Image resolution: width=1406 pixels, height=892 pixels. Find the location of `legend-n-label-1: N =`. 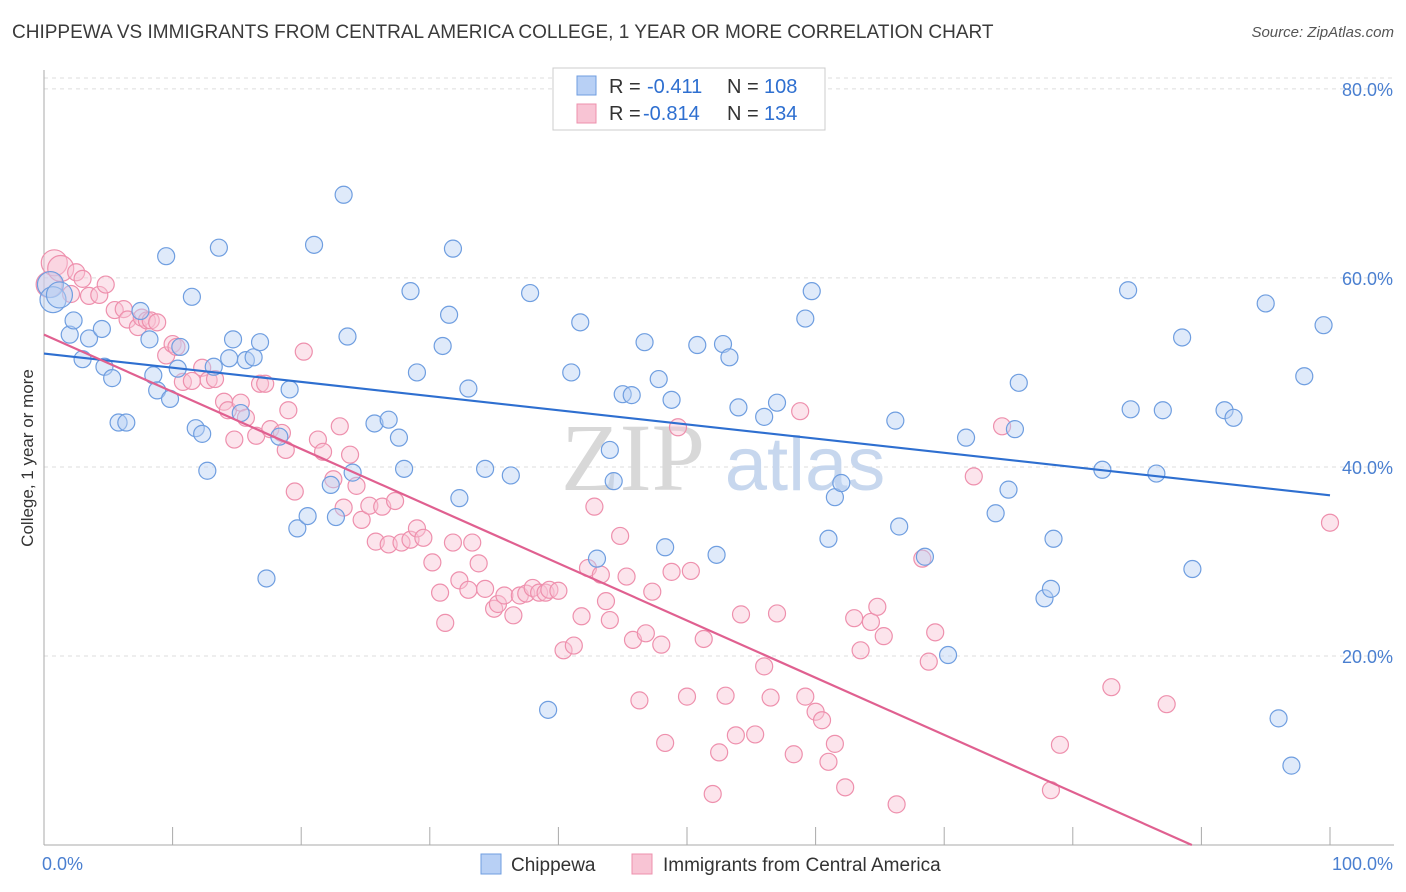

legend-n-label-1: N = is located at coordinates (743, 87).